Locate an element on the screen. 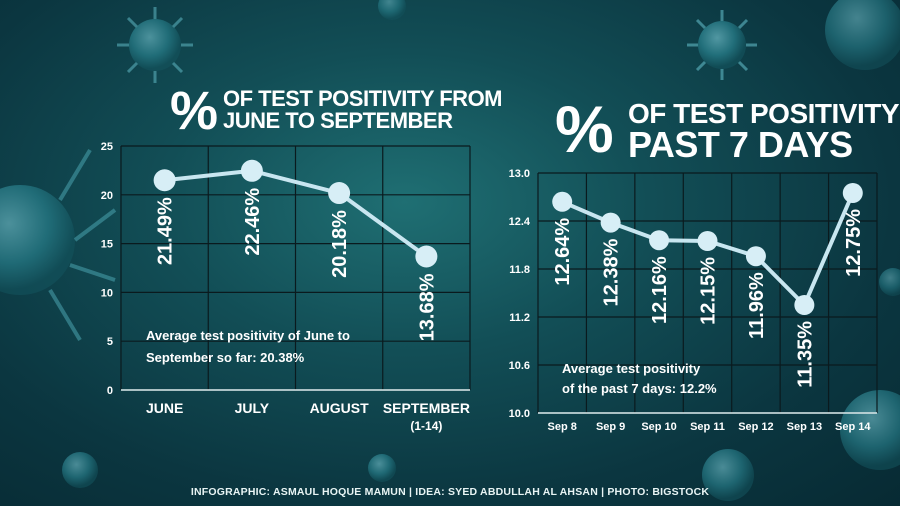 This screenshot has height=506, width=900. x-tick-label: SEPTEMBER is located at coordinates (426, 408).